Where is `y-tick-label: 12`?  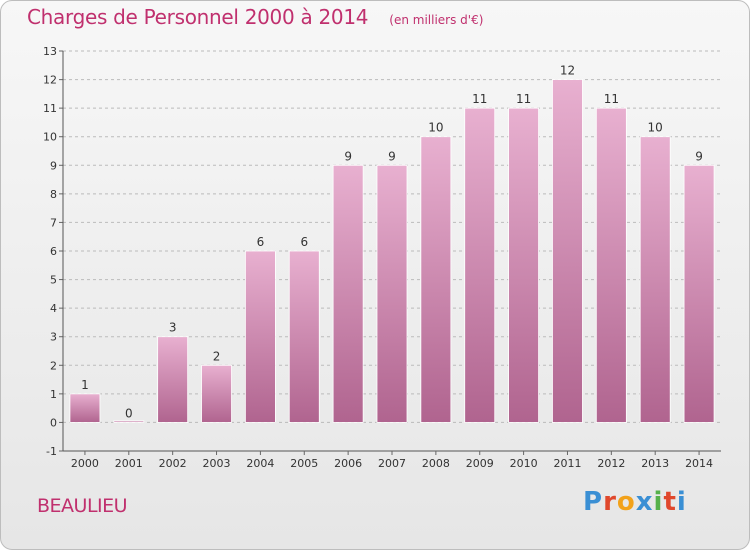 y-tick-label: 12 is located at coordinates (50, 80).